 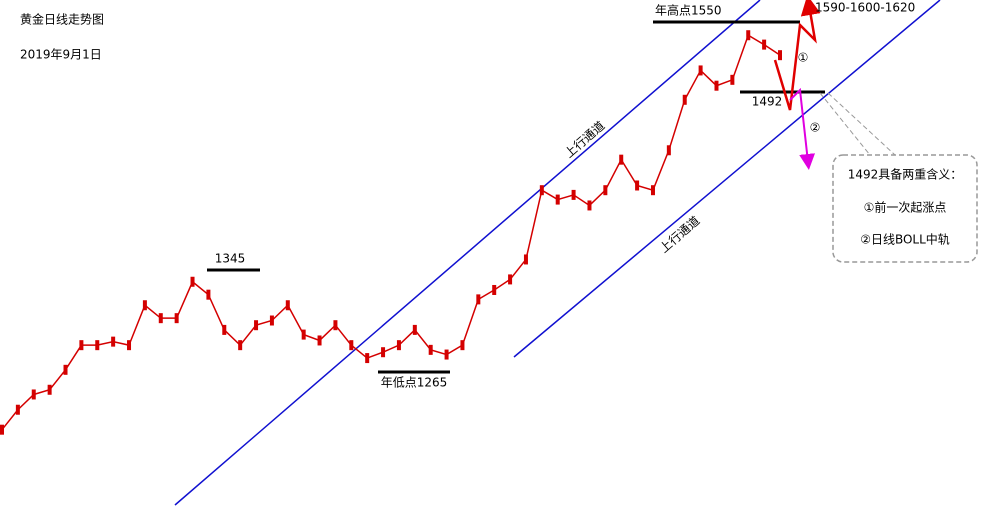 What do you see at coordinates (803, 58) in the screenshot?
I see `path-label: ①` at bounding box center [803, 58].